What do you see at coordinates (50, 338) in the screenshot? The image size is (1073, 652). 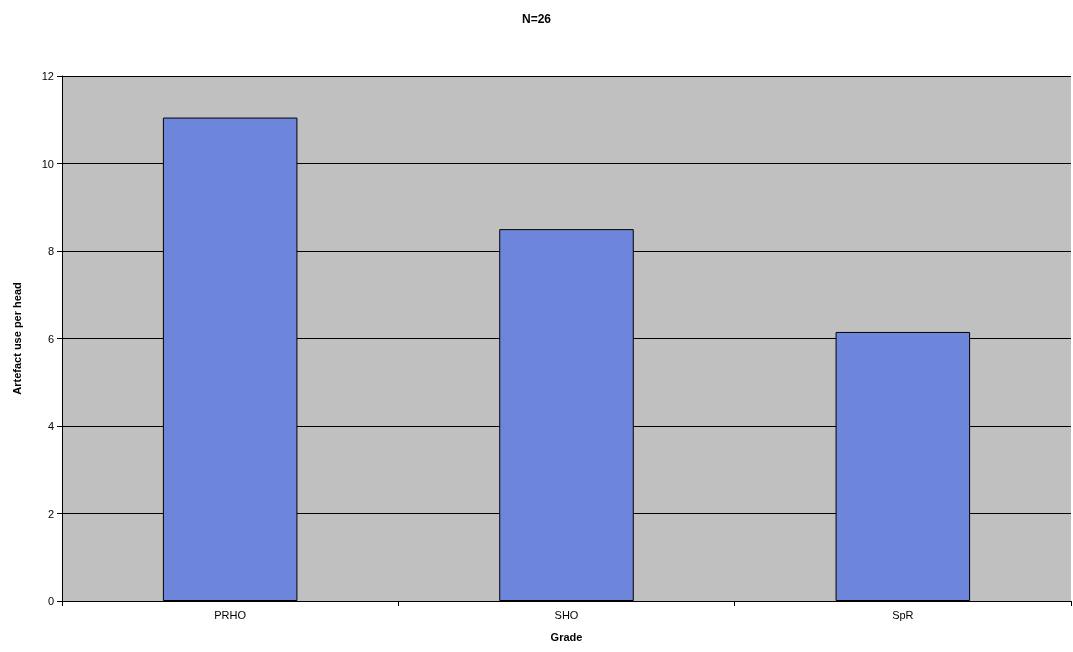 I see `y-tick-label: 6` at bounding box center [50, 338].